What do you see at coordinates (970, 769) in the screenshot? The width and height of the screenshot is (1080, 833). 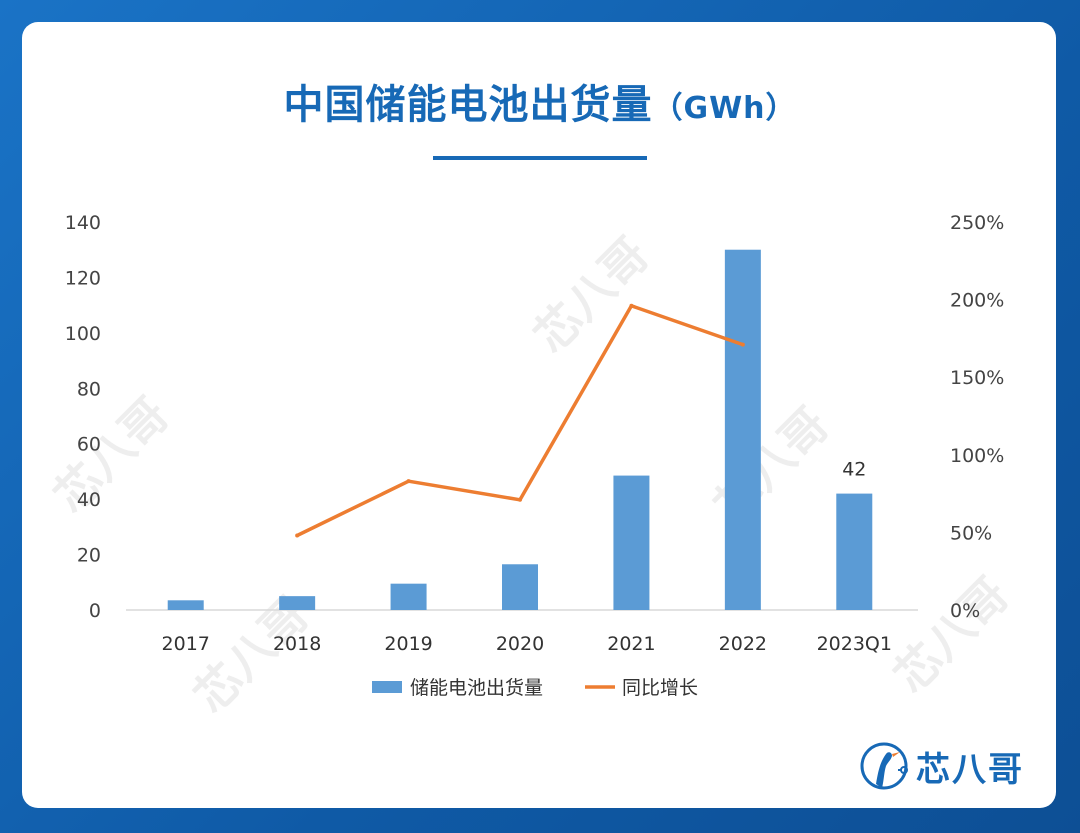 I see `brand-name: 芯八哥` at bounding box center [970, 769].